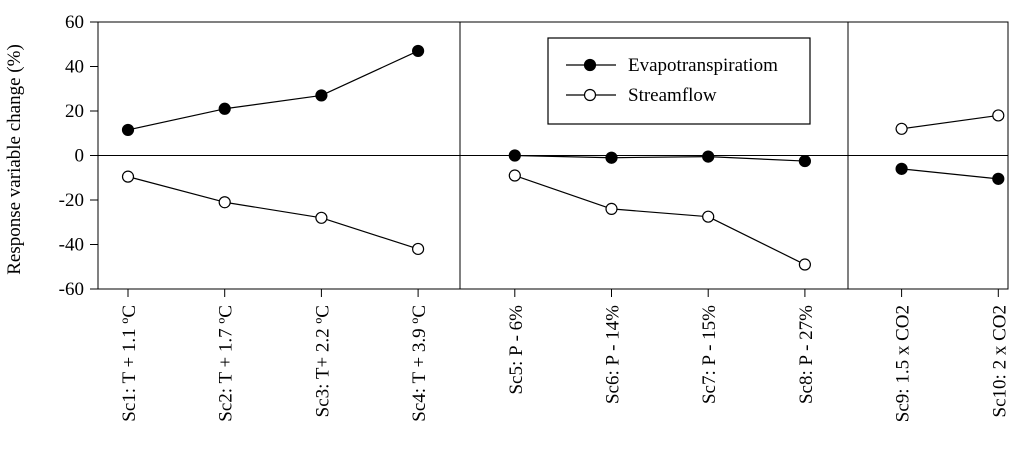  Describe the element at coordinates (516, 350) in the screenshot. I see `x-category-label: Sc5: P - 6%` at that location.